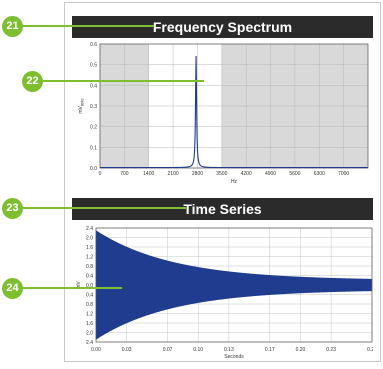  What do you see at coordinates (88, 26) in the screenshot?
I see `callout-21-line` at bounding box center [88, 26].